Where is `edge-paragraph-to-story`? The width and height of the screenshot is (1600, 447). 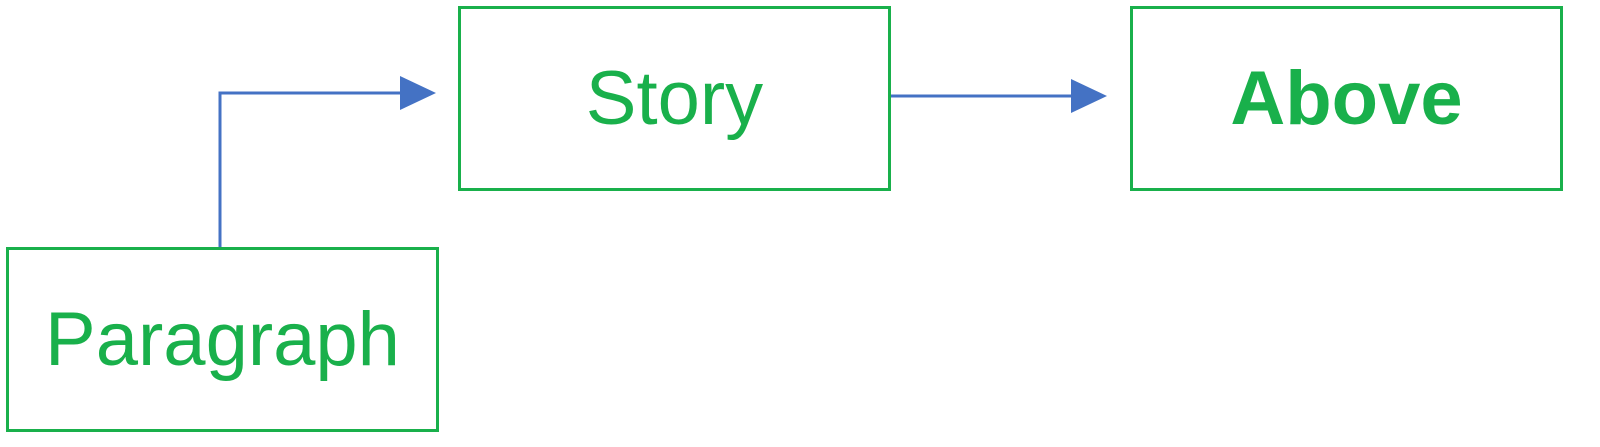
edge-paragraph-to-story is located at coordinates (327, 161).